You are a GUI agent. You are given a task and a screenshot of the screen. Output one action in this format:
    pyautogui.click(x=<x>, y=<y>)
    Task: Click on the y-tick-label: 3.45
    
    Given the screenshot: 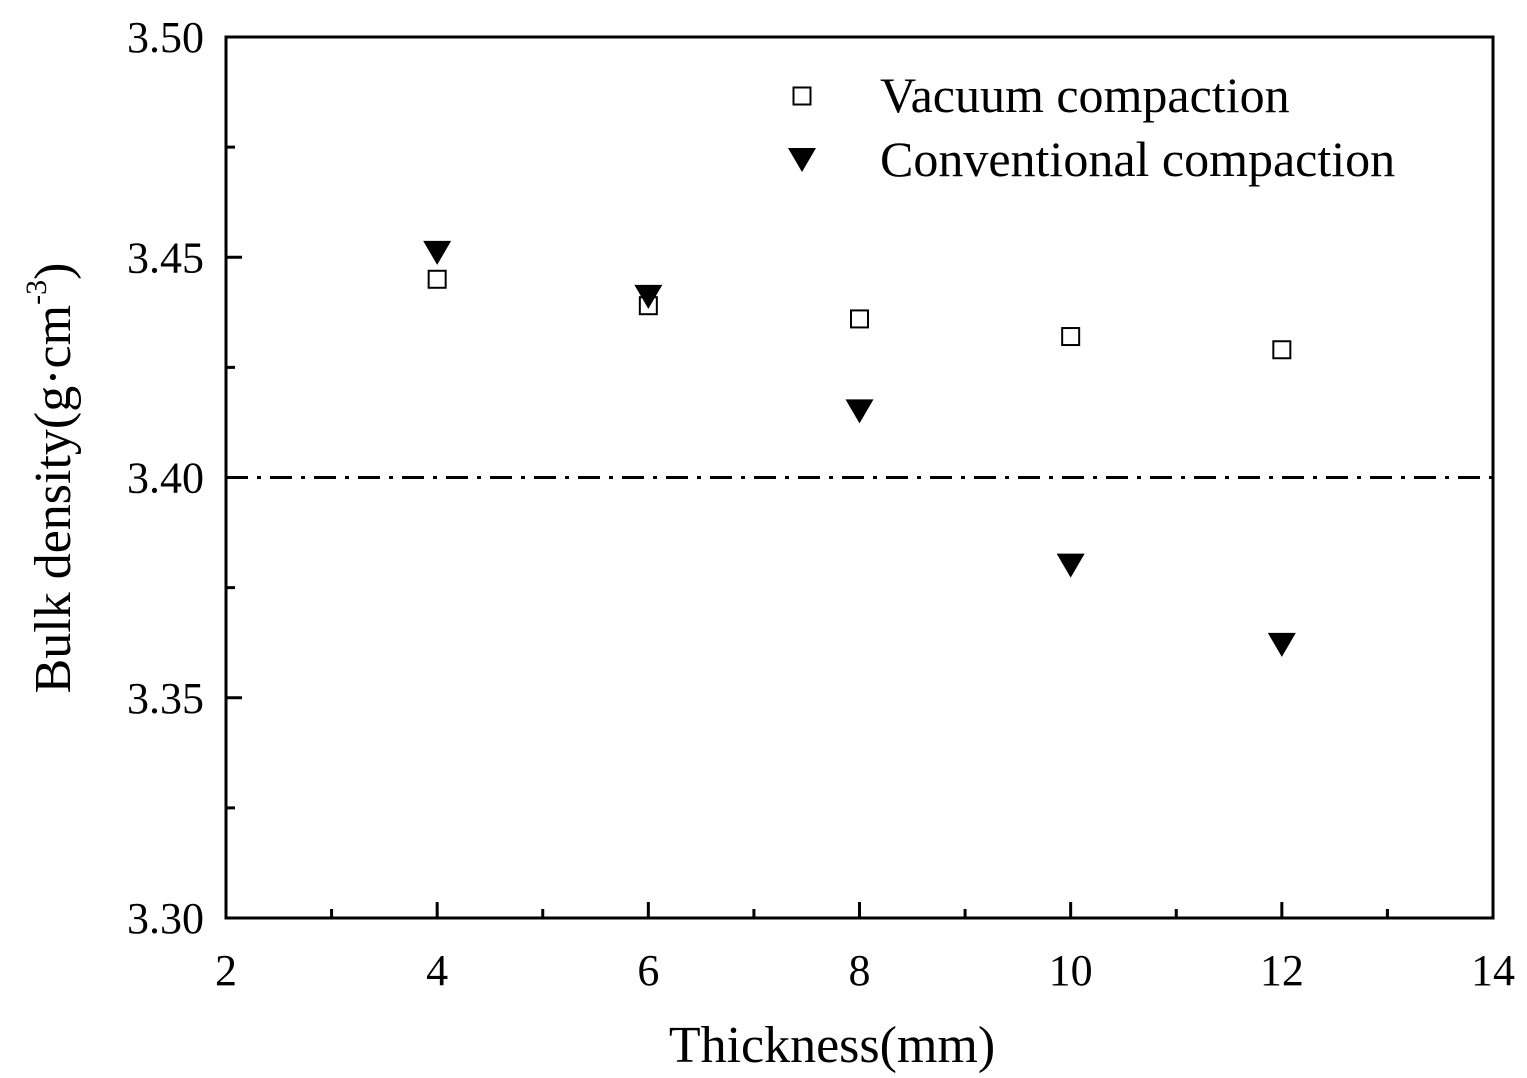 What is the action you would take?
    pyautogui.click(x=165, y=257)
    